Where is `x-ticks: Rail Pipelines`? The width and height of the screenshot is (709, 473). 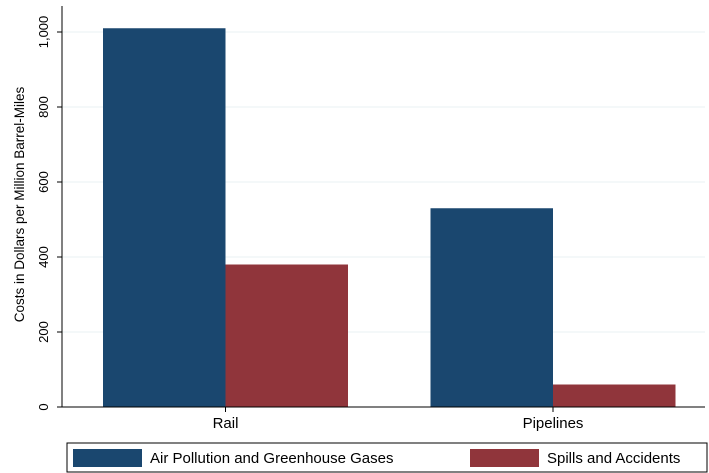
x-ticks: Rail Pipelines is located at coordinates (398, 419).